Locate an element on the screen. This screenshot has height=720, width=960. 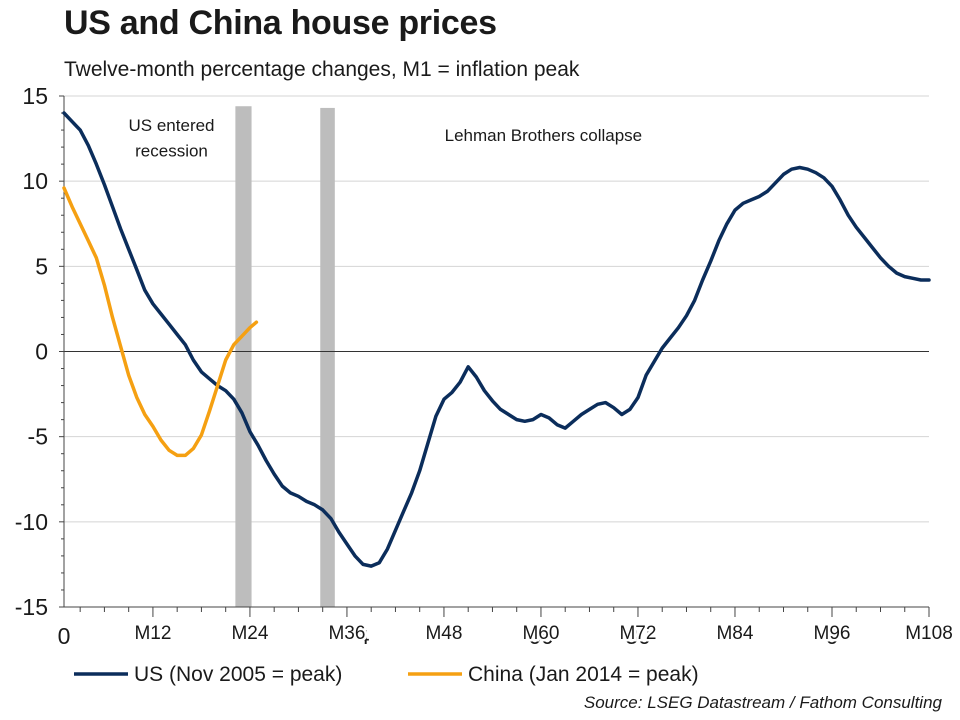
legend-us-label: US (Nov 2005 = peak) is located at coordinates (238, 674).